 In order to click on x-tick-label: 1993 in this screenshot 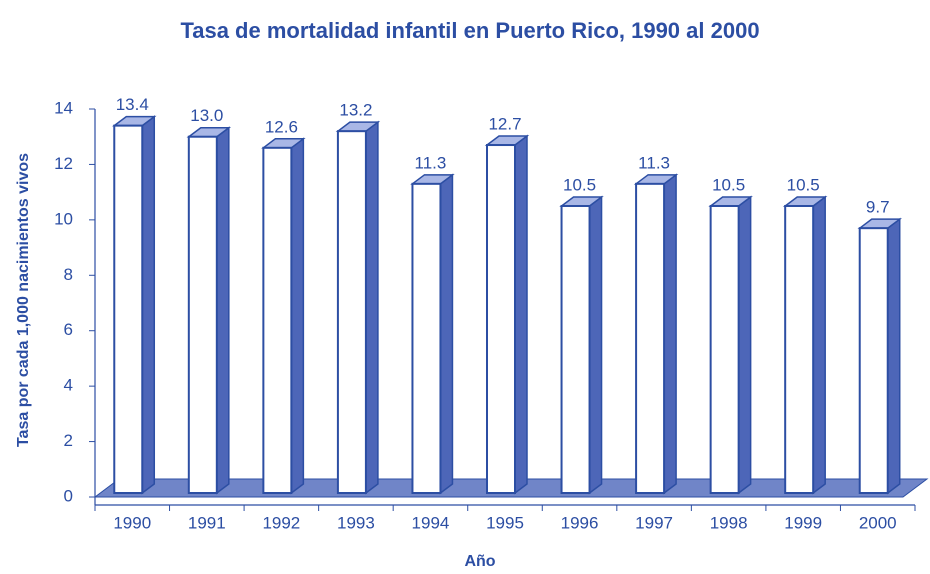, I will do `click(356, 522)`.